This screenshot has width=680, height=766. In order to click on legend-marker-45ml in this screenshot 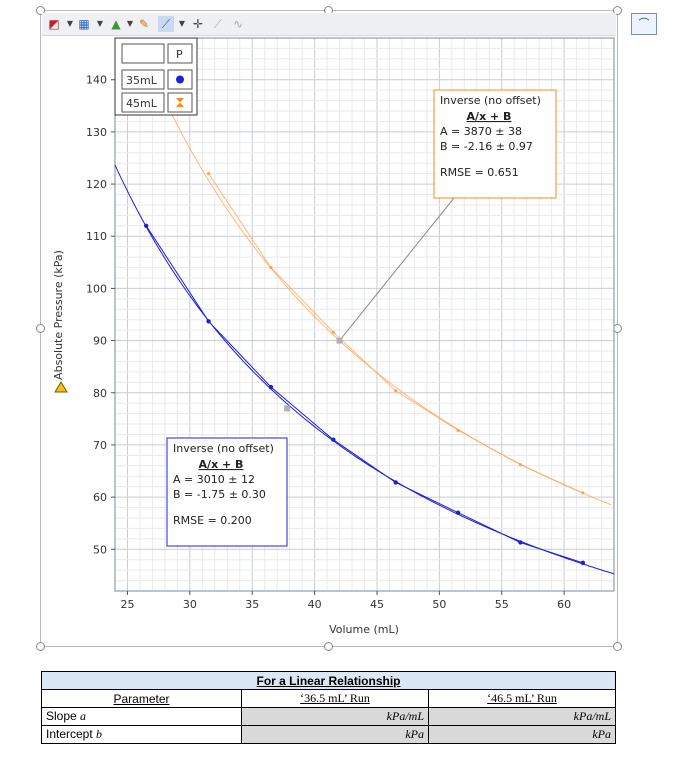, I will do `click(180, 102)`.